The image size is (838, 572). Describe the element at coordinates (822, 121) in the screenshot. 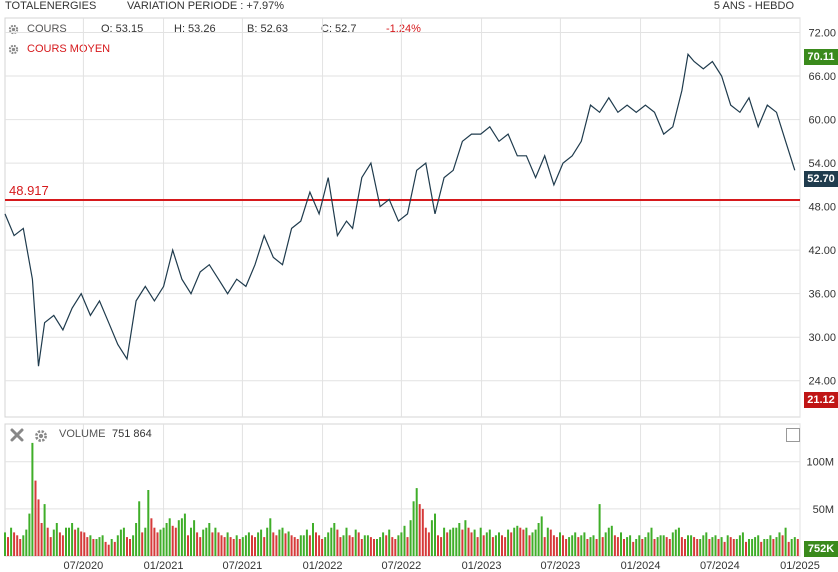

I see `price-tick-label: 60.00` at that location.